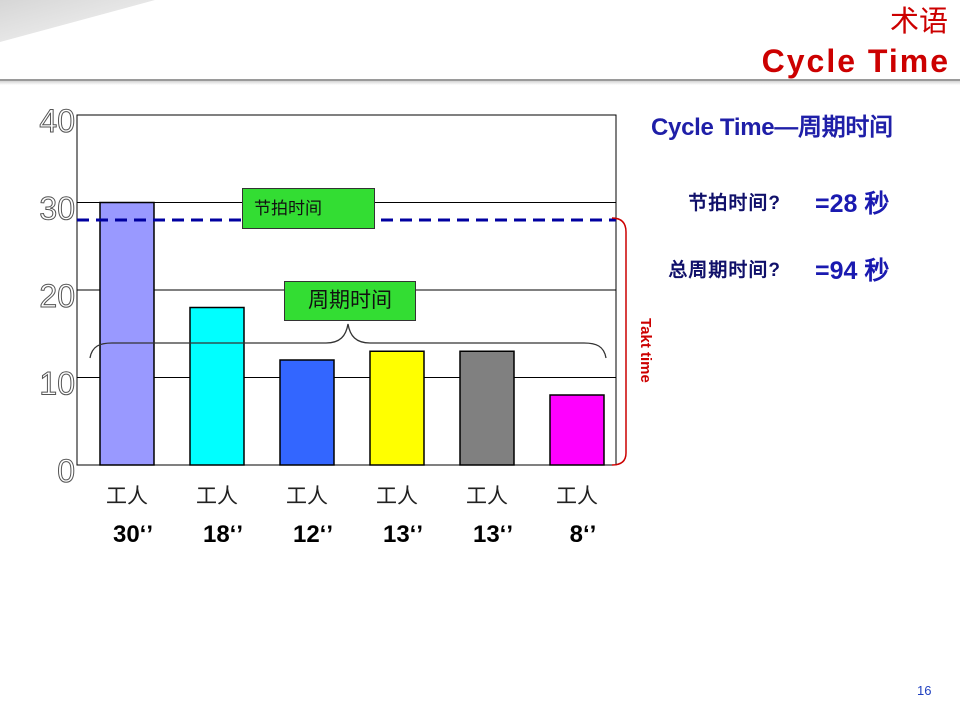 The height and width of the screenshot is (720, 960). I want to click on y-tick-label: 10, so click(57, 384).